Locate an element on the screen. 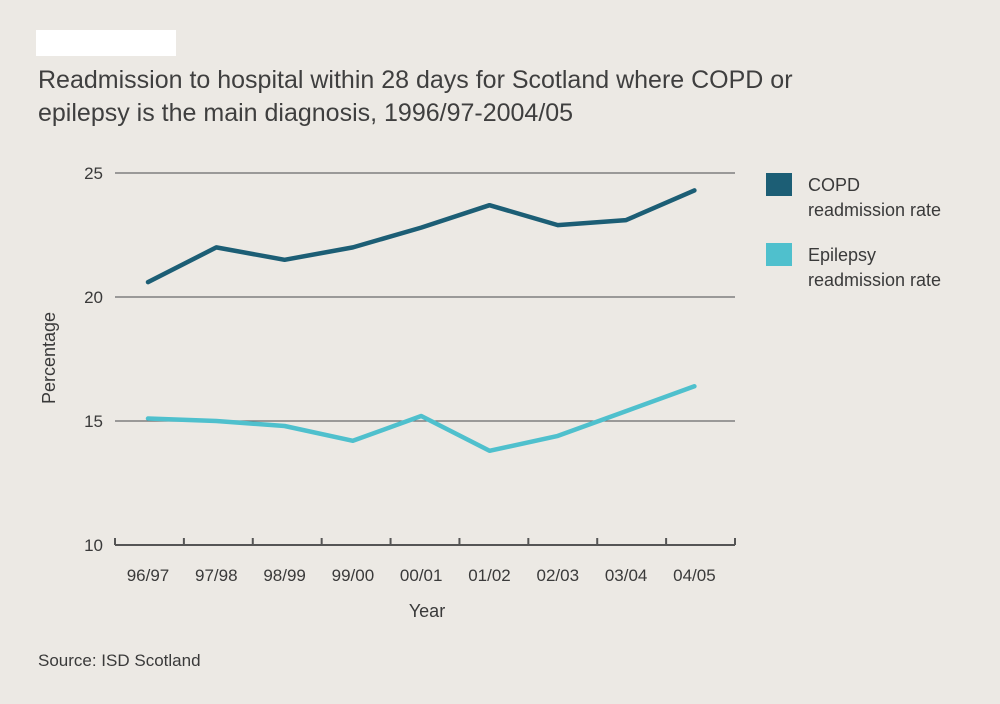 The height and width of the screenshot is (704, 1000). legend-label-epilepsy-line-2: readmission rate is located at coordinates (874, 280).